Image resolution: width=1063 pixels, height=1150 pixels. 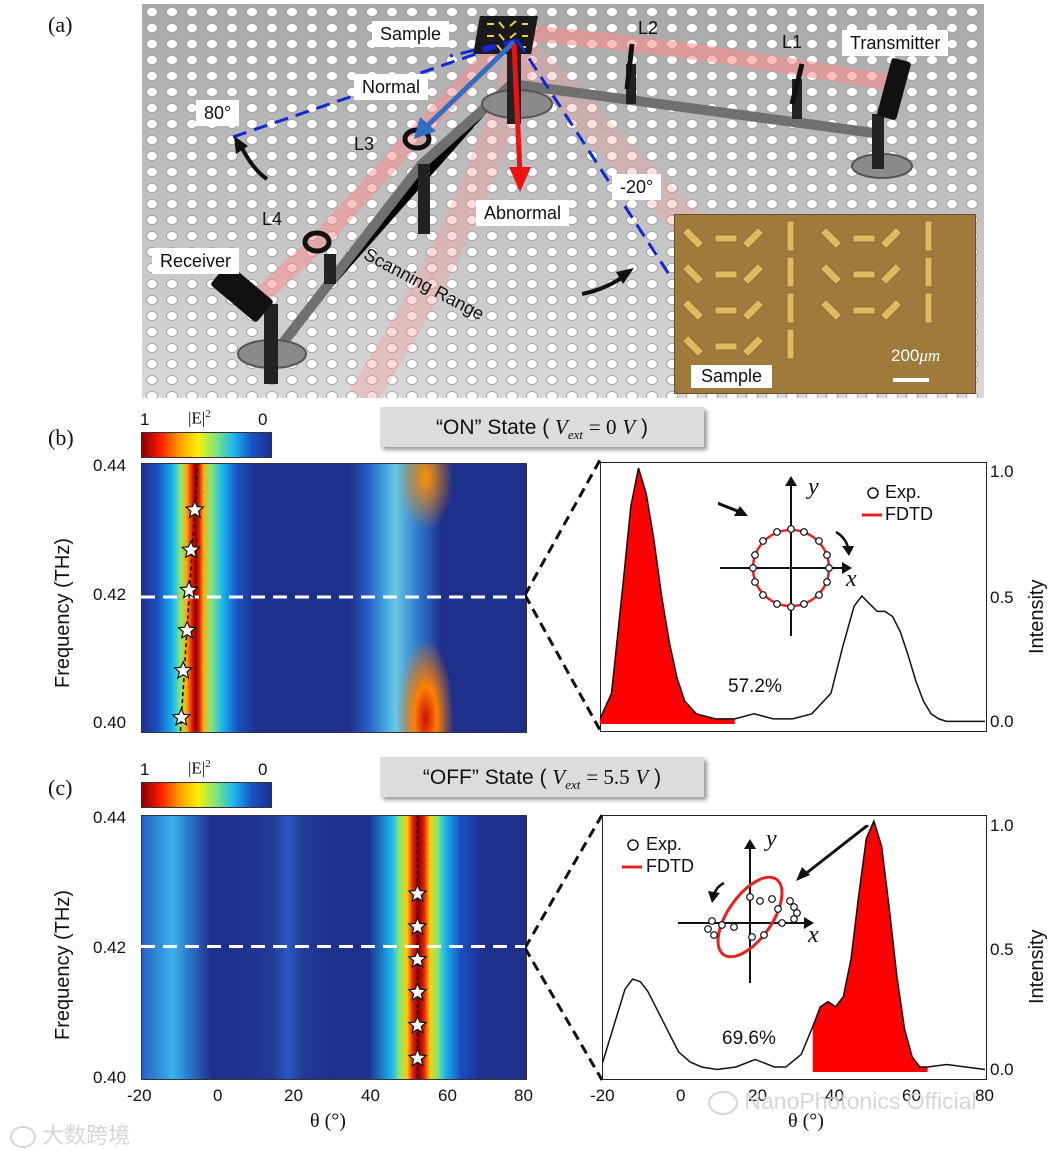 I want to click on legend-b-fdtd: FDTD, so click(x=909, y=514).